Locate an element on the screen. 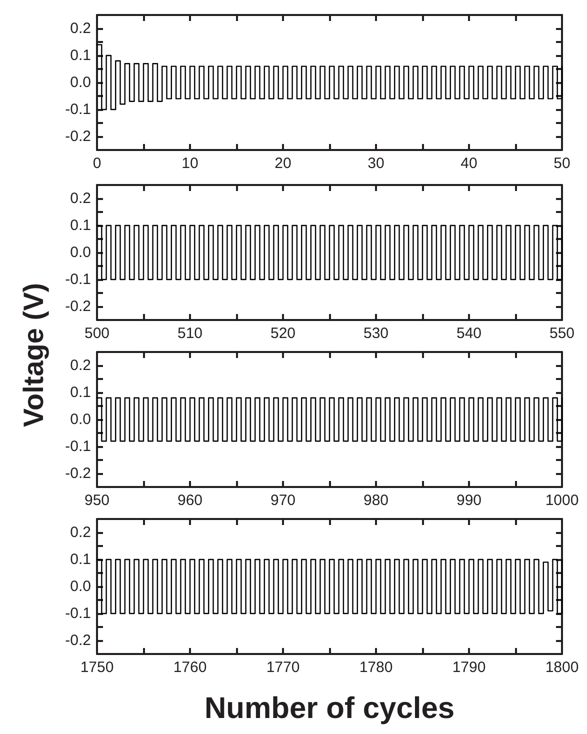 The image size is (587, 734). x-tick-label: 950 is located at coordinates (97, 500).